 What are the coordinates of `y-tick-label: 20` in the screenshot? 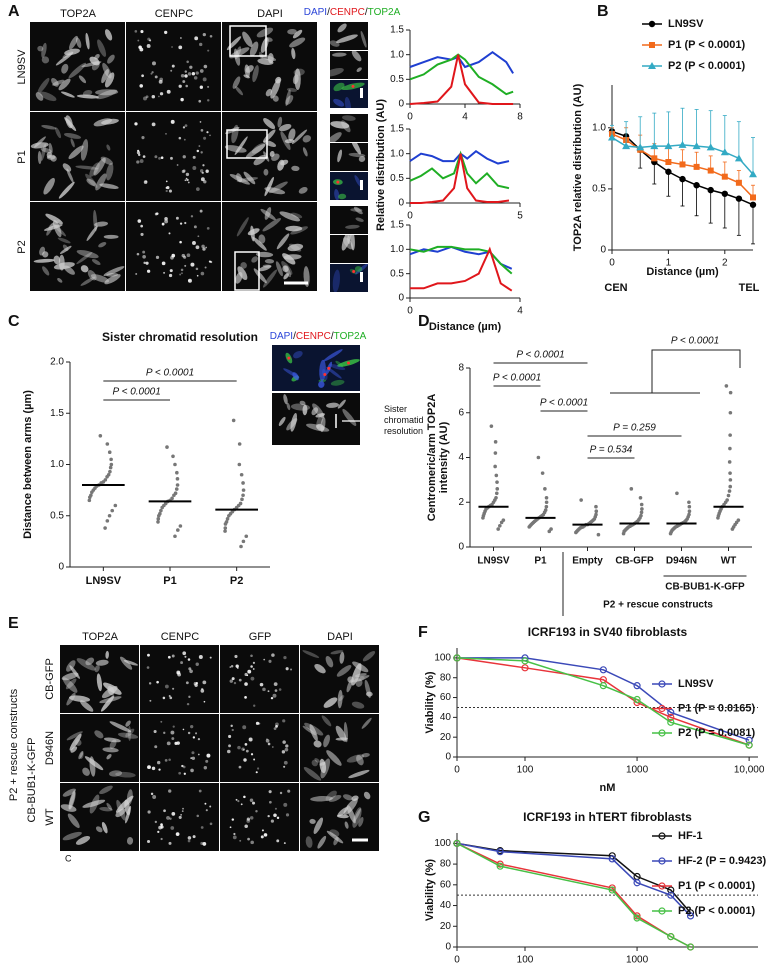 It's located at (446, 737).